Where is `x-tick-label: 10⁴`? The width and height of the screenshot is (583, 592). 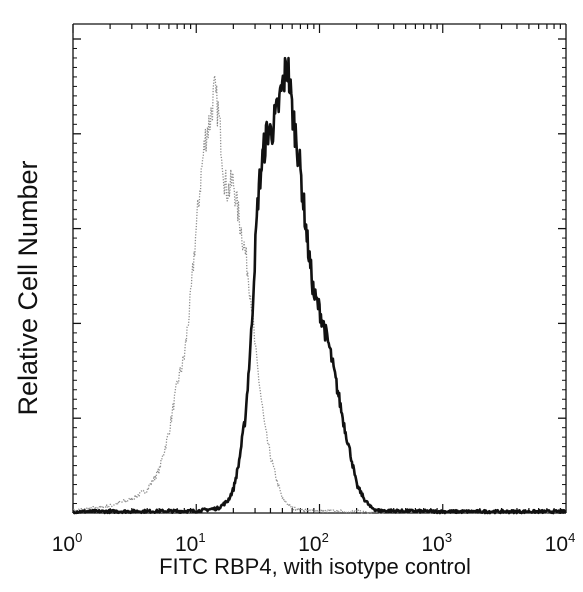
x-tick-label: 10⁴ is located at coordinates (560, 543).